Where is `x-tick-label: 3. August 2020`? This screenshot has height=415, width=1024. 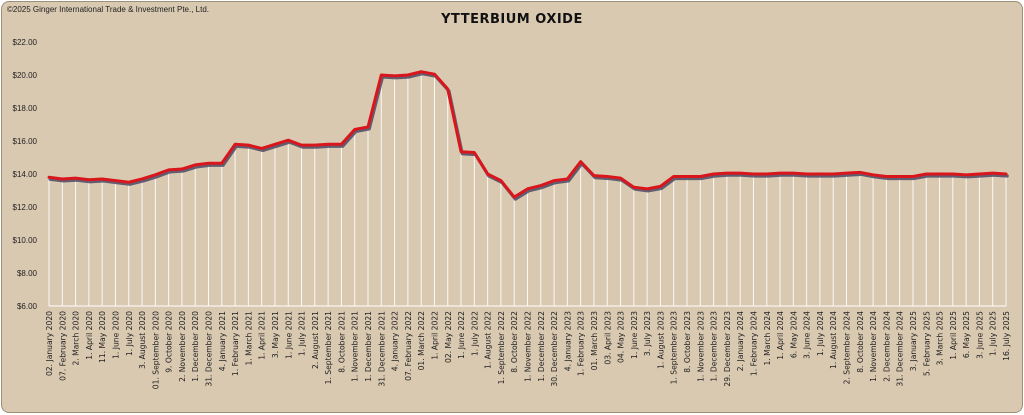
x-tick-label: 3. August 2020 is located at coordinates (142, 340).